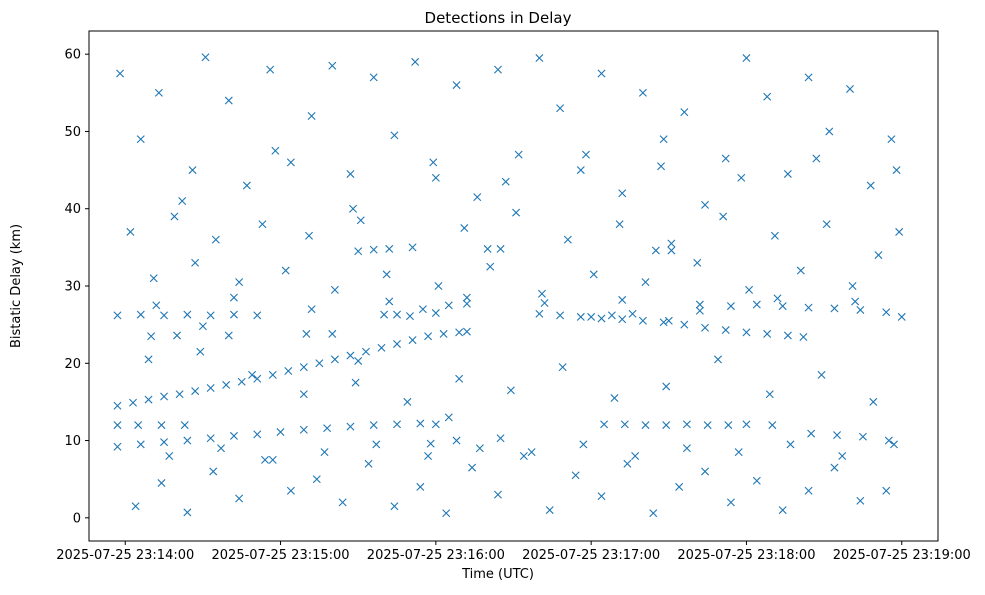 The height and width of the screenshot is (595, 985). What do you see at coordinates (72, 441) in the screenshot?
I see `y-tick-label: 10` at bounding box center [72, 441].